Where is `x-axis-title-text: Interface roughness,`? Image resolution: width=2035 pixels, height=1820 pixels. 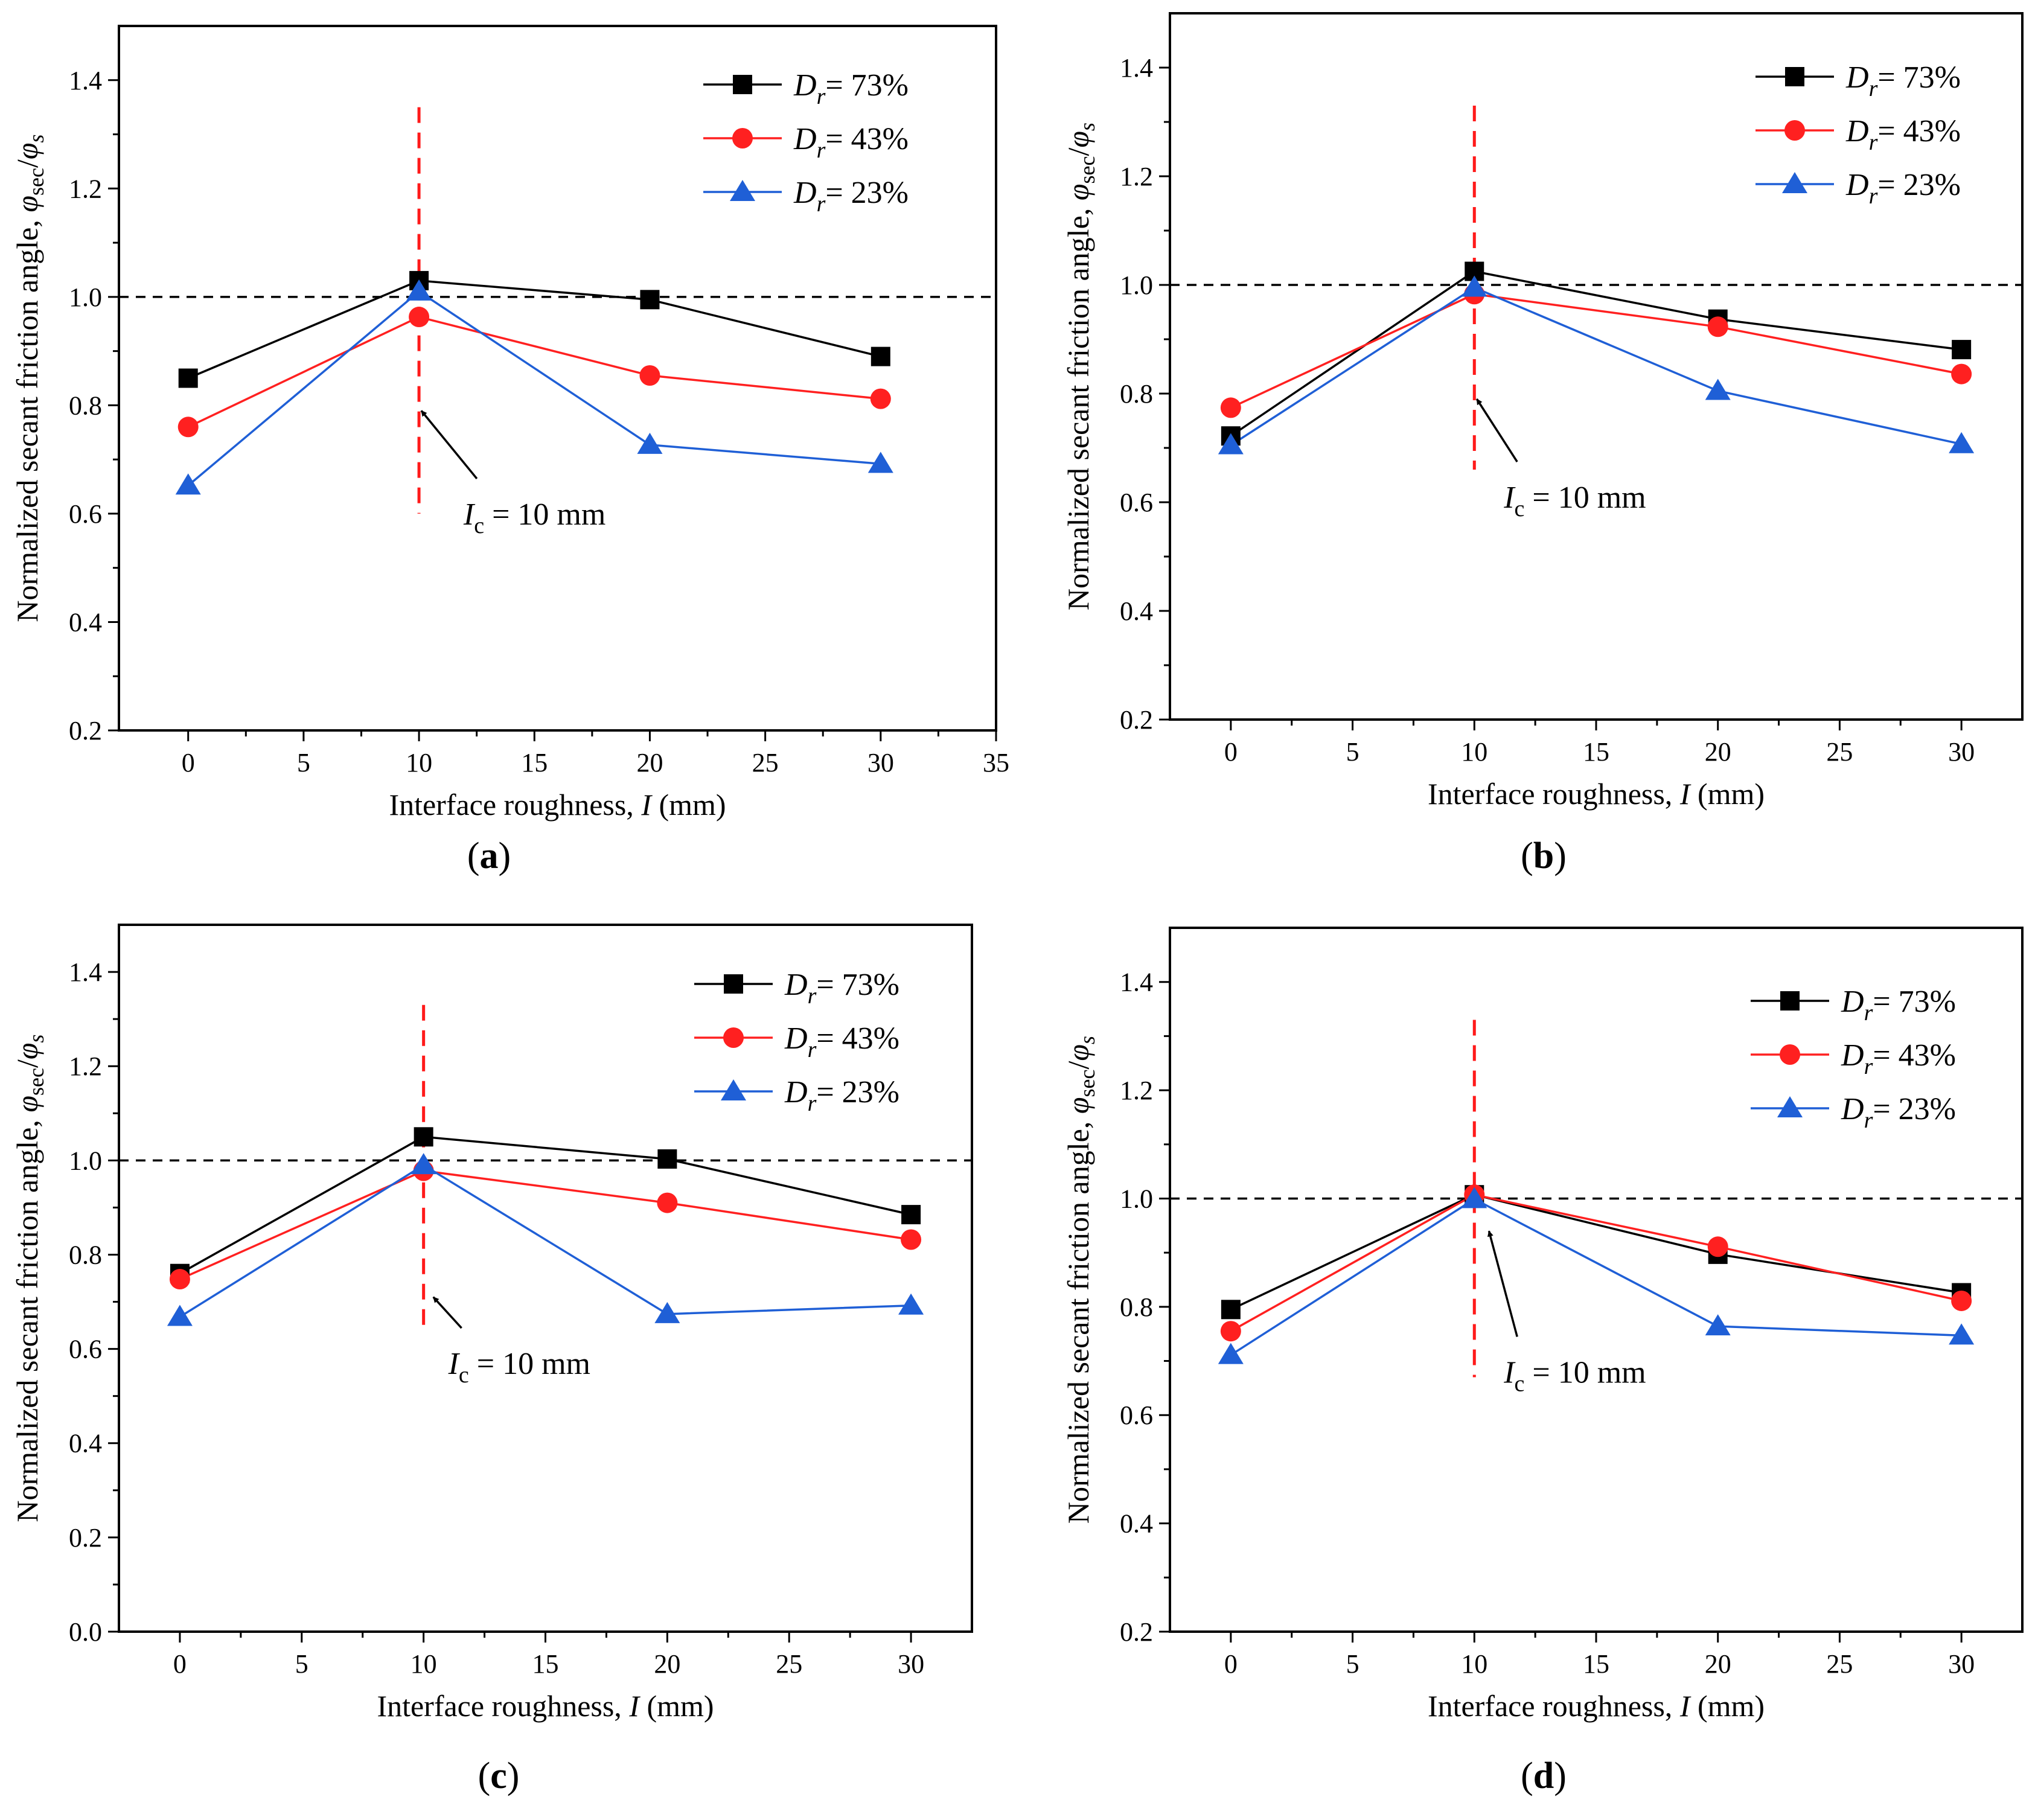 x-axis-title-text: Interface roughness, is located at coordinates (1554, 1706).